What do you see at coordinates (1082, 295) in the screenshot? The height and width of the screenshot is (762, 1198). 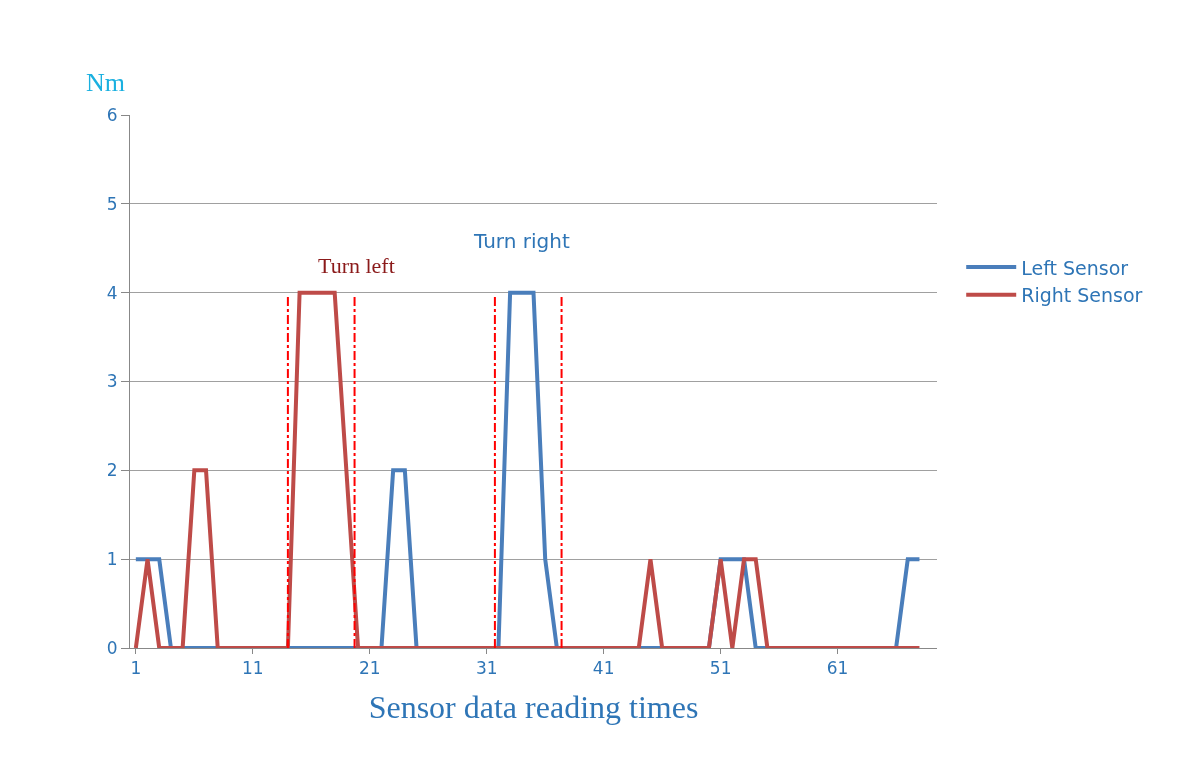 I see `legend-label: Right Sensor` at bounding box center [1082, 295].